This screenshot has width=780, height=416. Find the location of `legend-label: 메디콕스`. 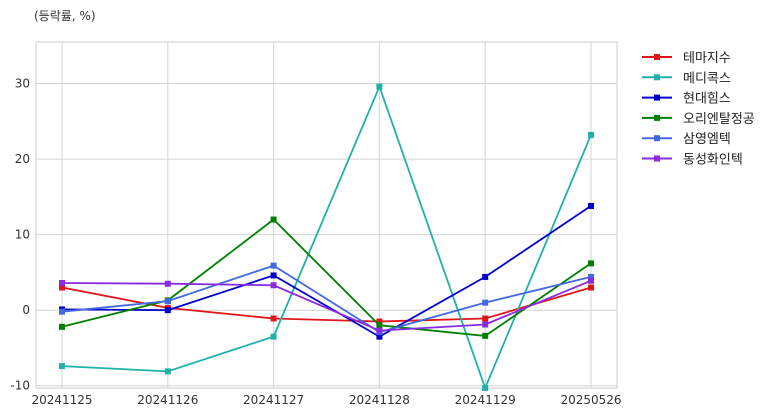

legend-label: 메디콕스 is located at coordinates (707, 78).